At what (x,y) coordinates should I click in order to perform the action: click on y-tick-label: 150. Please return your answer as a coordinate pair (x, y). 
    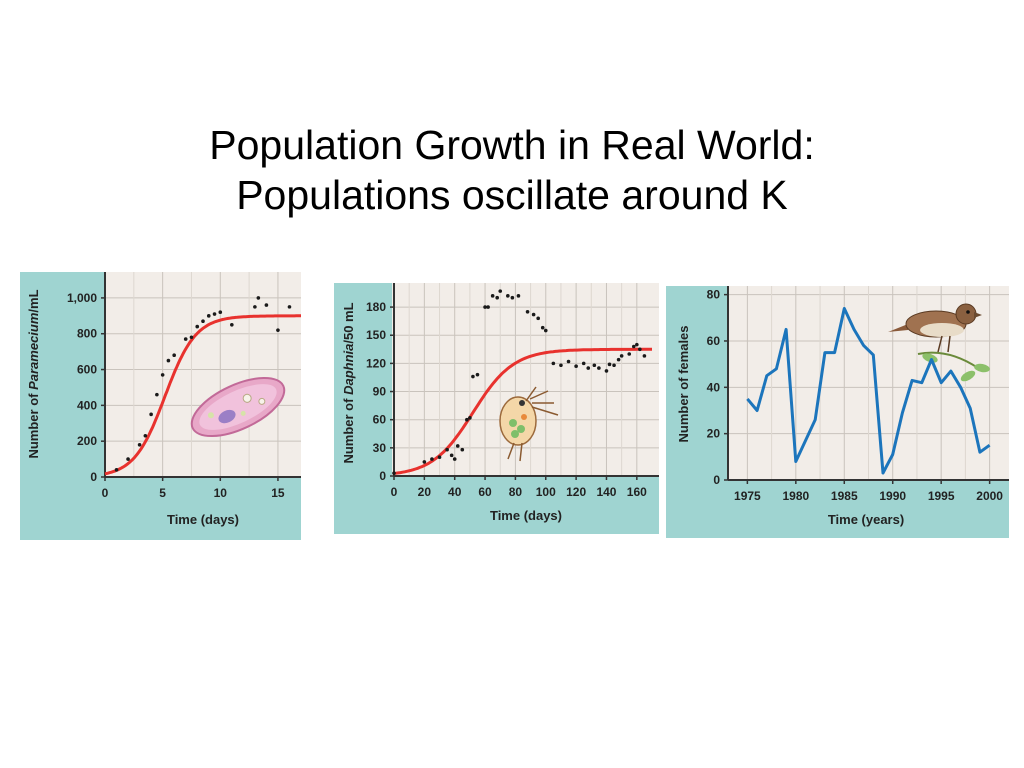
    Looking at the image, I should click on (376, 335).